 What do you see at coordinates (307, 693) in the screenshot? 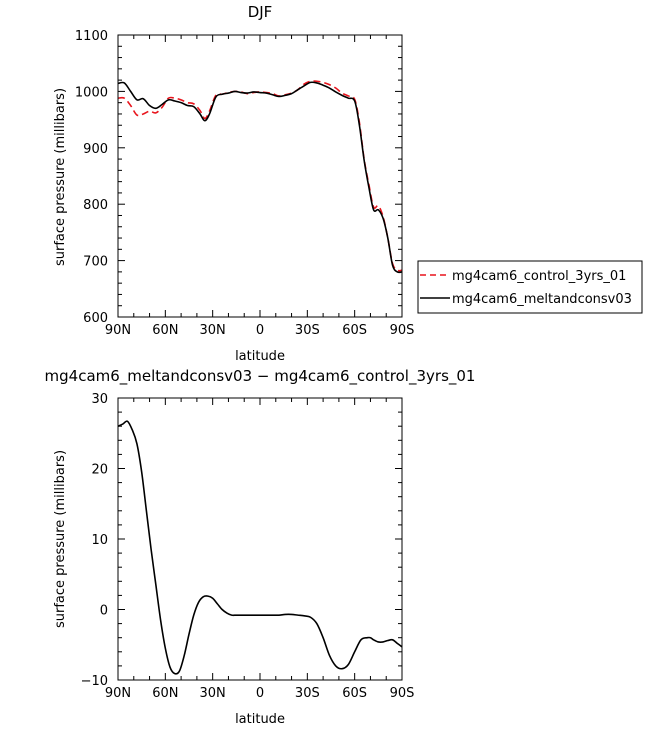
I see `bottom-x-tick-label: 30S` at bounding box center [307, 693].